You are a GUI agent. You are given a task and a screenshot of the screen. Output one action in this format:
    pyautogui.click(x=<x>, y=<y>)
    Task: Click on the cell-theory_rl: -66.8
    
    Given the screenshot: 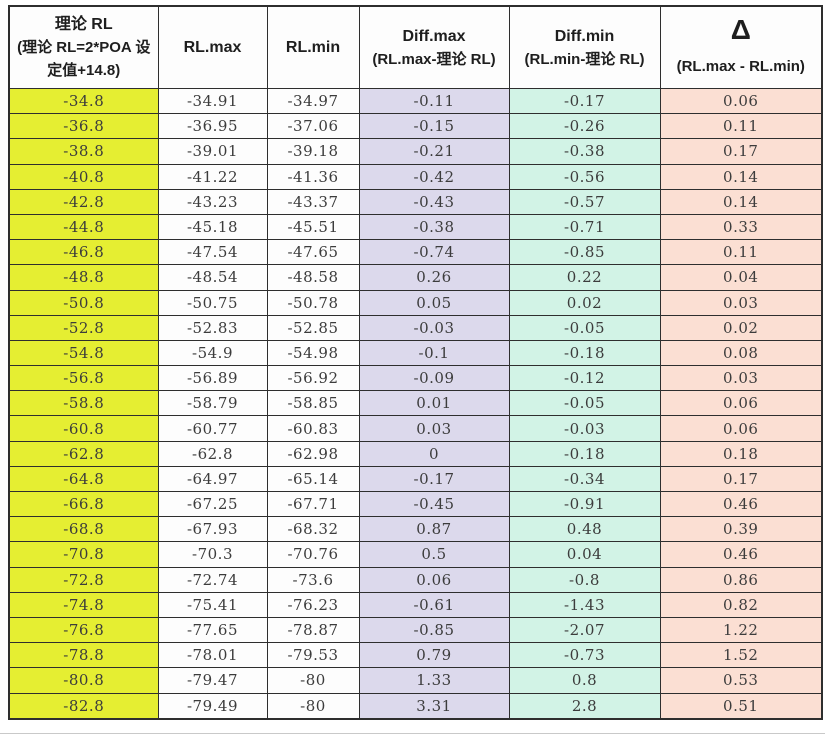 What is the action you would take?
    pyautogui.click(x=83, y=504)
    